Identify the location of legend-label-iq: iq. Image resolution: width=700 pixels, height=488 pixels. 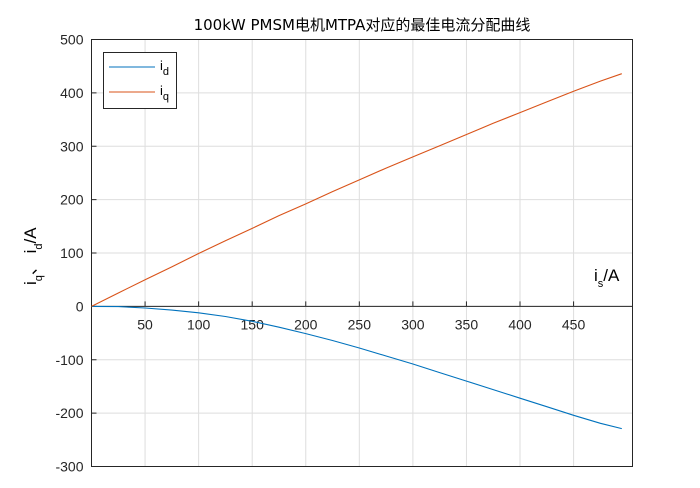
(164, 93).